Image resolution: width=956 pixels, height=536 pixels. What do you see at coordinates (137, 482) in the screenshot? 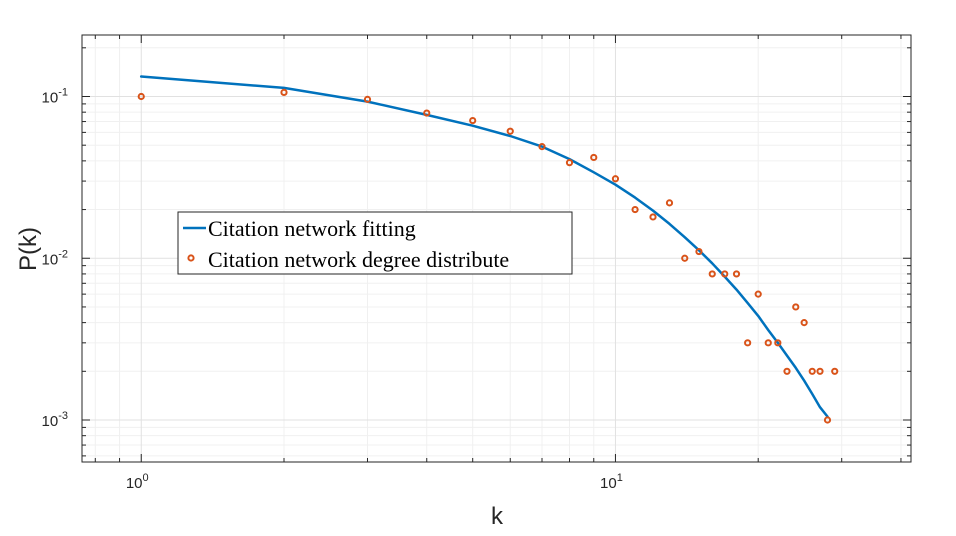
I see `x-tick-label: 10⁰` at bounding box center [137, 482].